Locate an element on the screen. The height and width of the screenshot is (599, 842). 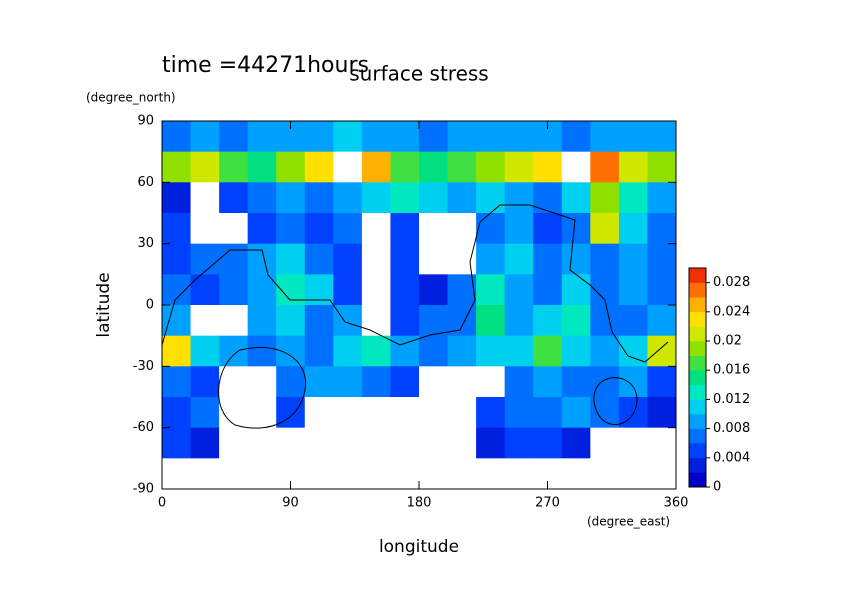
annotation: time =44271hours is located at coordinates (265, 65).